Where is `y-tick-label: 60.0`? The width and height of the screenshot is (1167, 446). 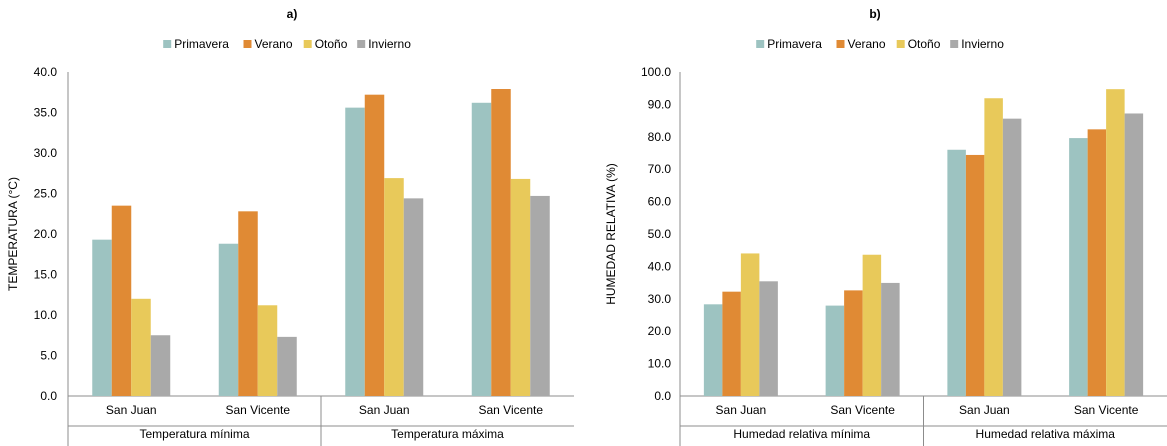 y-tick-label: 60.0 is located at coordinates (660, 202).